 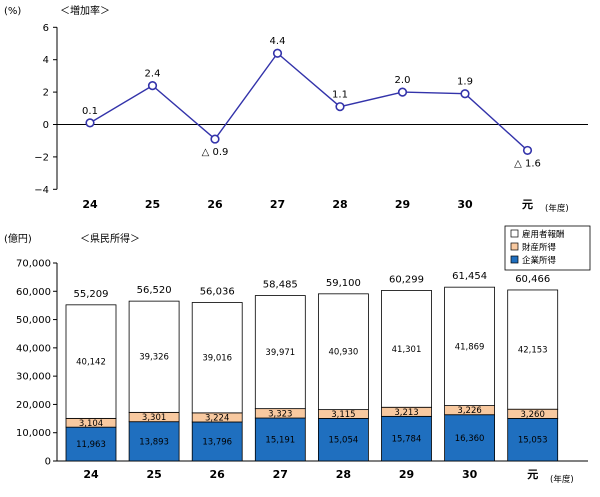 What do you see at coordinates (41, 190) in the screenshot?
I see `y-tick-label: −4` at bounding box center [41, 190].